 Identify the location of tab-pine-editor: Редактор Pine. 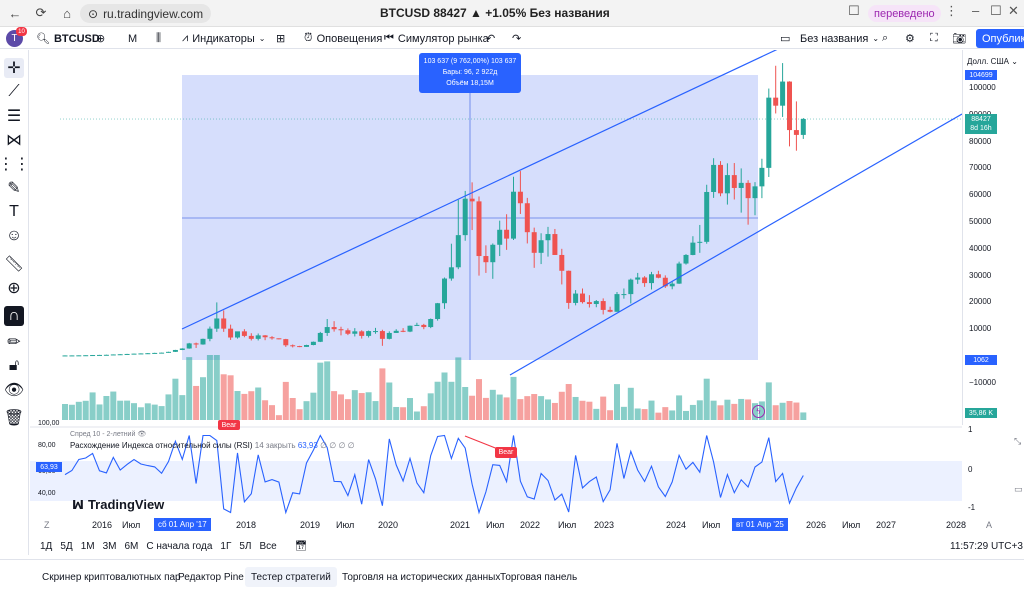
(211, 577).